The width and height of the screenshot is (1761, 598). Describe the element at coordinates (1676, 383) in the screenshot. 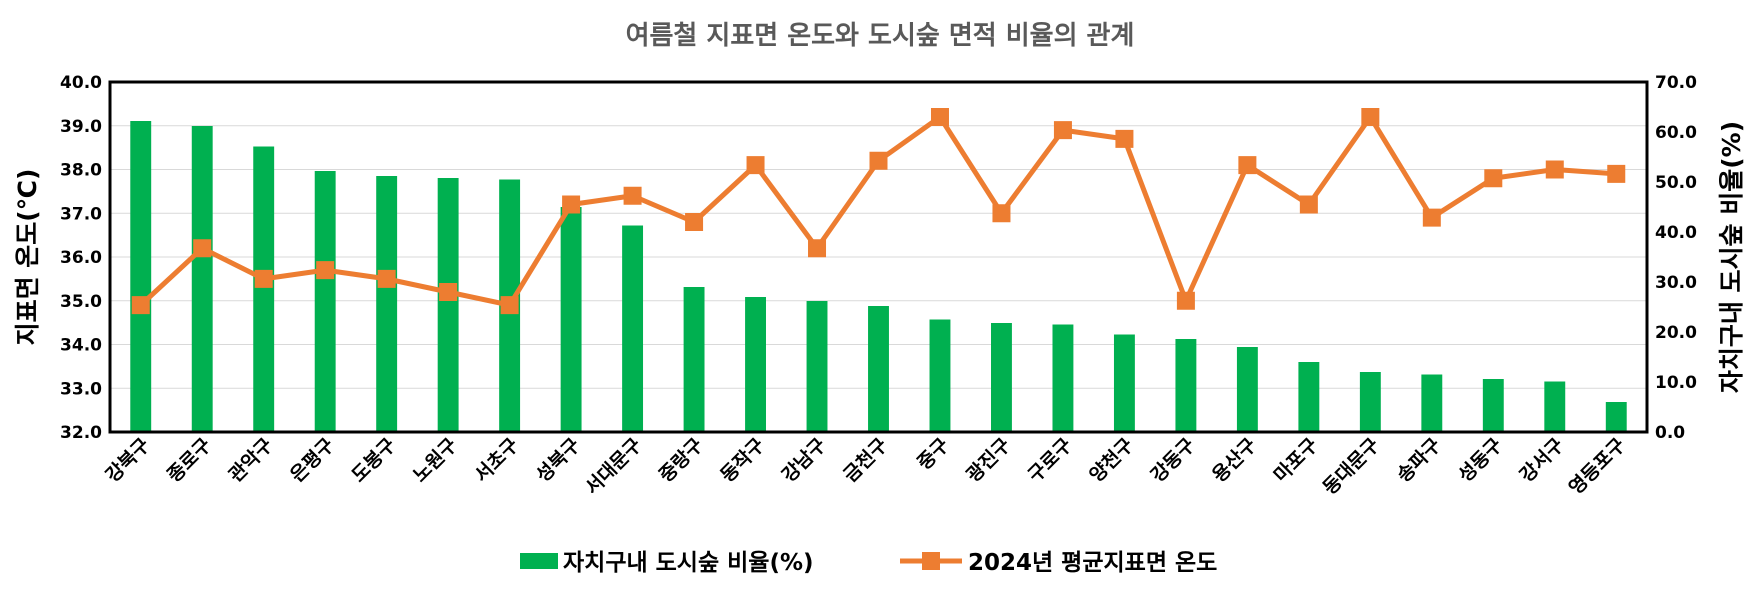

I see `right-tick-label: 10.0` at that location.